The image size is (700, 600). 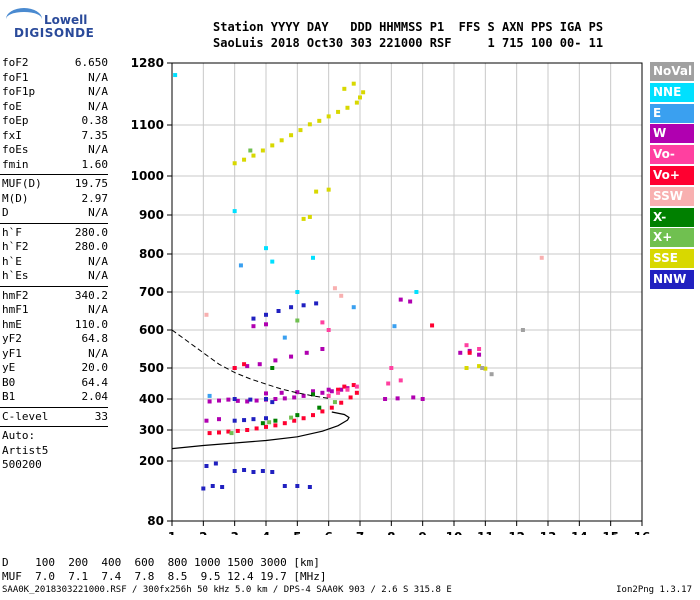 I want to click on x-tick-label: 5, so click(x=297, y=532).